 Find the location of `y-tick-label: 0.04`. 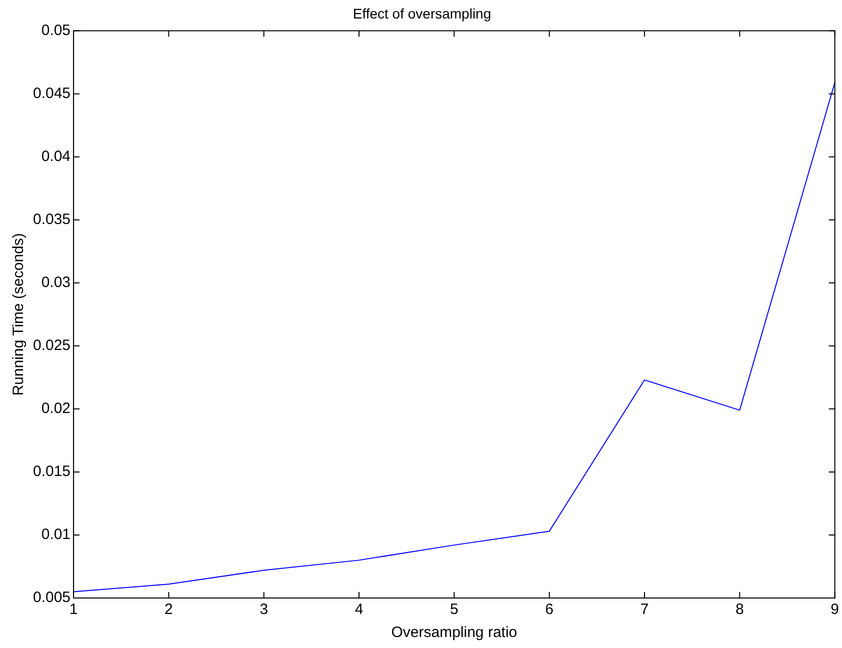

y-tick-label: 0.04 is located at coordinates (56, 156).